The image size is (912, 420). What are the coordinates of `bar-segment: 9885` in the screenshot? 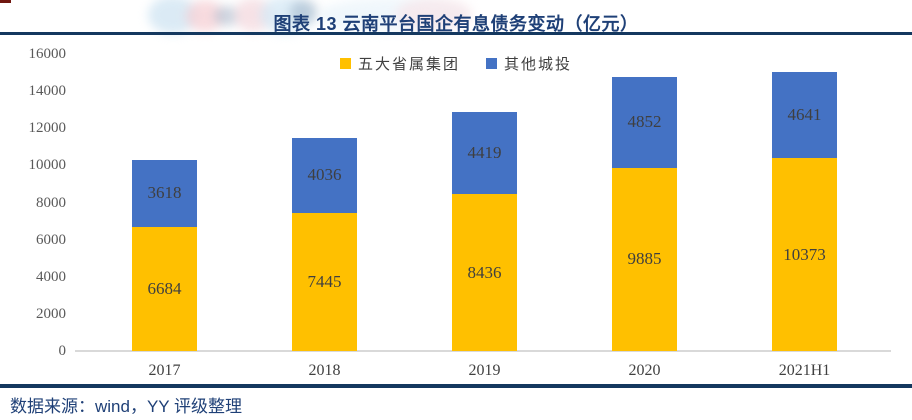 It's located at (644, 259).